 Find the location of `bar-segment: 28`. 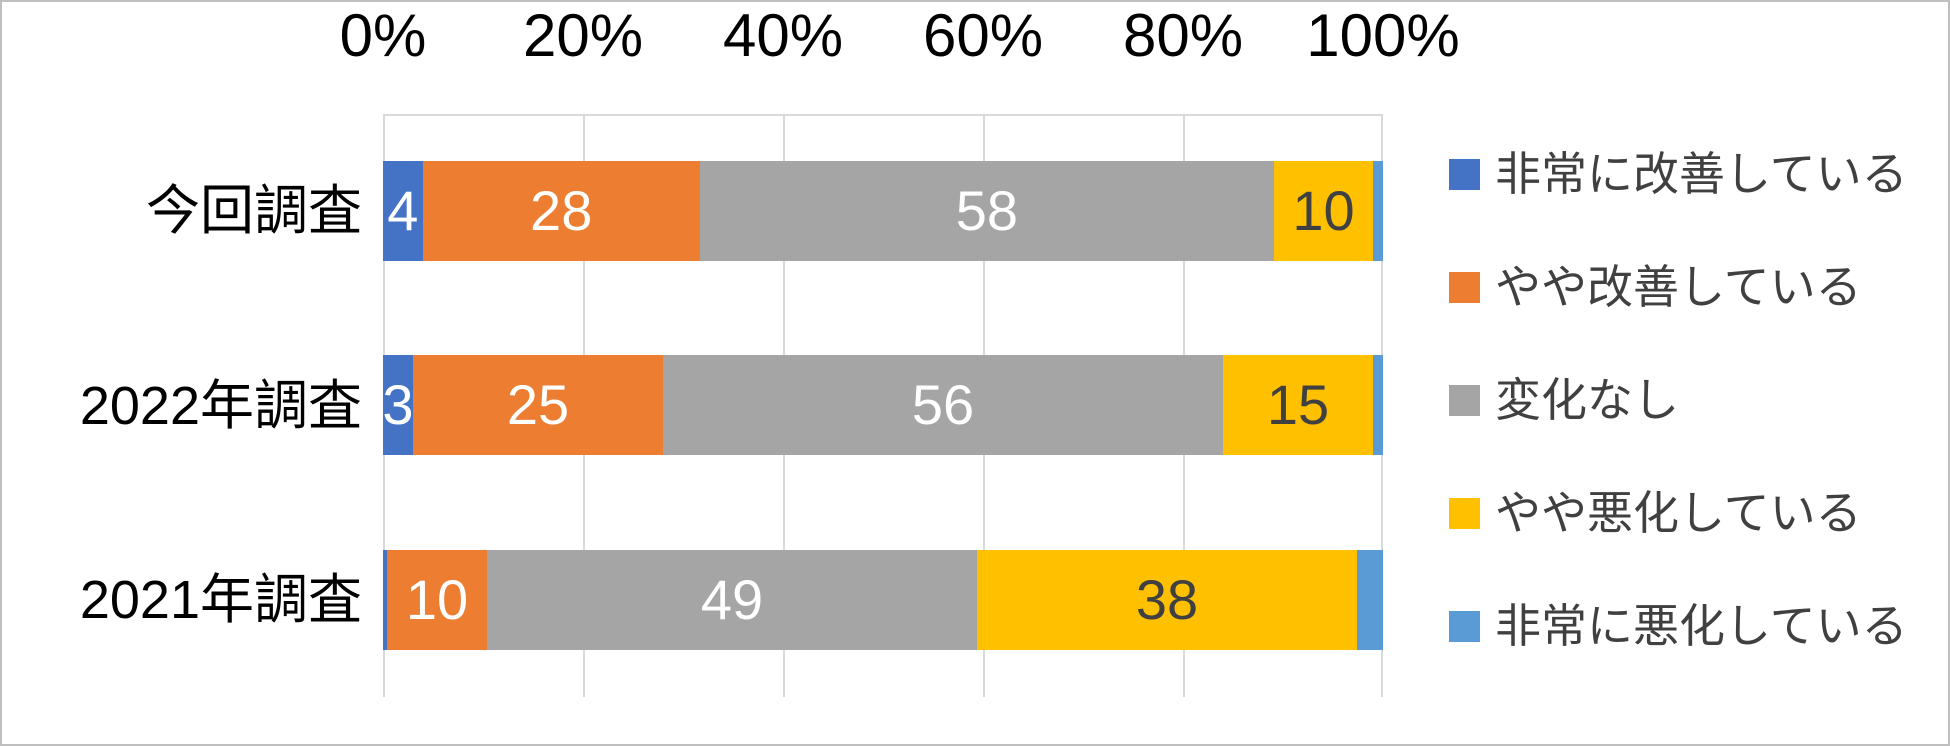

bar-segment: 28 is located at coordinates (561, 211).